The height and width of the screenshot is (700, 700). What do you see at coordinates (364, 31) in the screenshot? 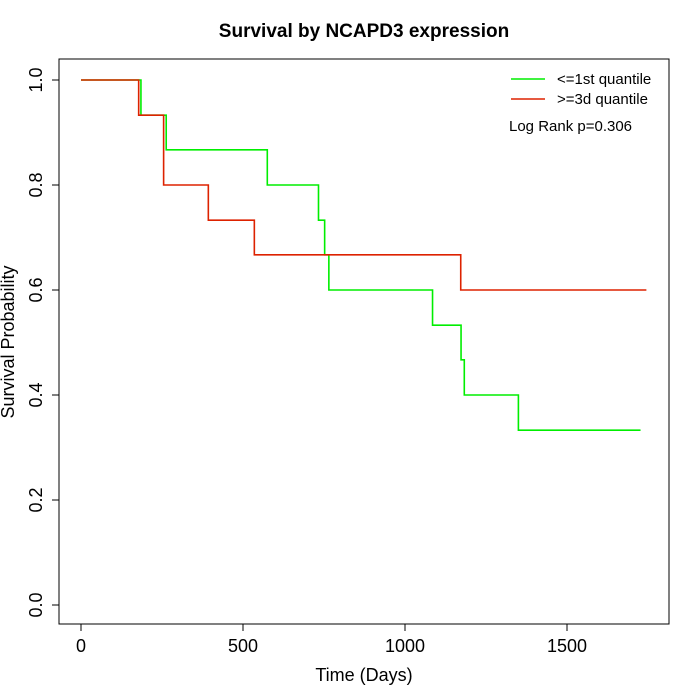
I see `chart-title: Survival by NCAPD3 expression` at bounding box center [364, 31].